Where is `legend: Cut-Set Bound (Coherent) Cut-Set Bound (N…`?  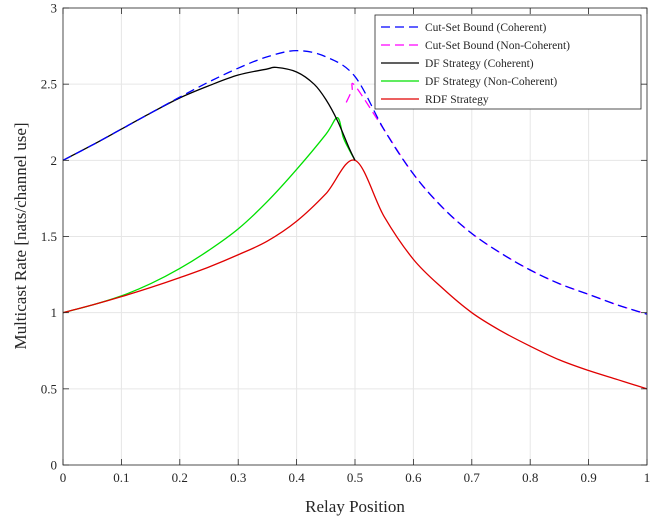 legend: Cut-Set Bound (Coherent) Cut-Set Bound (N… is located at coordinates (508, 62).